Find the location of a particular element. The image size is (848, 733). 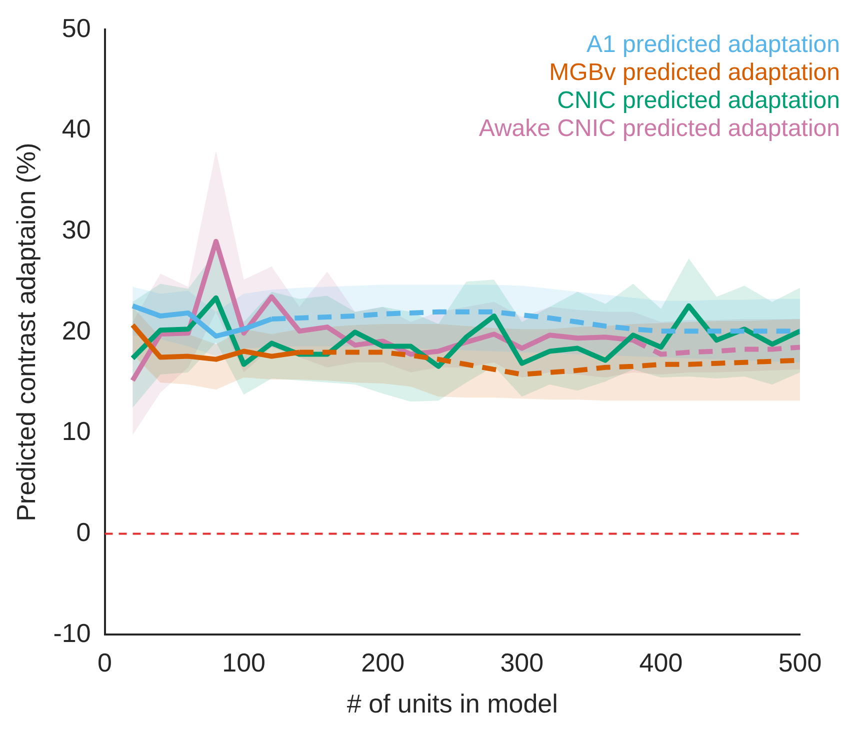

y-tick-label: -10 is located at coordinates (72, 633).